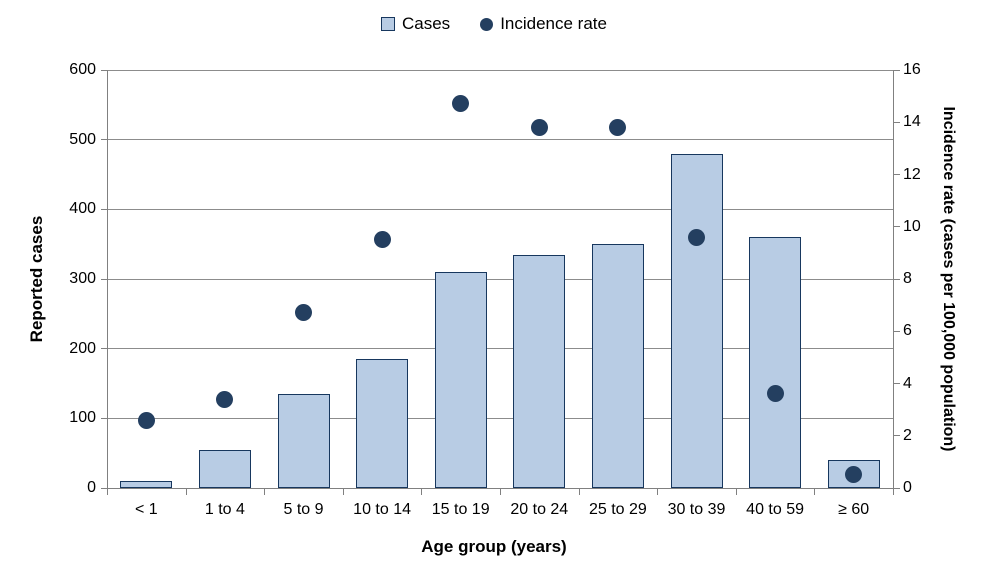 Image resolution: width=988 pixels, height=584 pixels. Describe the element at coordinates (494, 546) in the screenshot. I see `x-axis-title: Age group (years)` at that location.